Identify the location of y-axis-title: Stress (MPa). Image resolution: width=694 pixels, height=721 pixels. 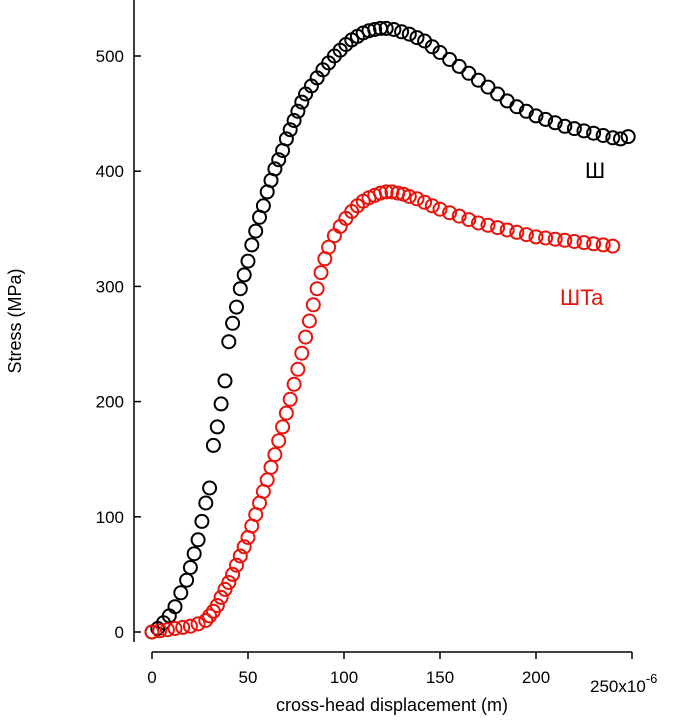
(15, 320).